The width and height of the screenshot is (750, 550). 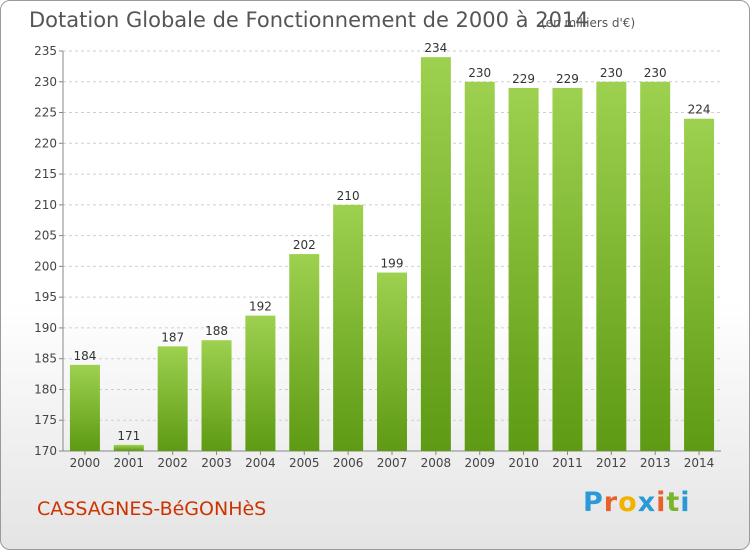 What do you see at coordinates (260, 307) in the screenshot?
I see `bar-value-label: 192` at bounding box center [260, 307].